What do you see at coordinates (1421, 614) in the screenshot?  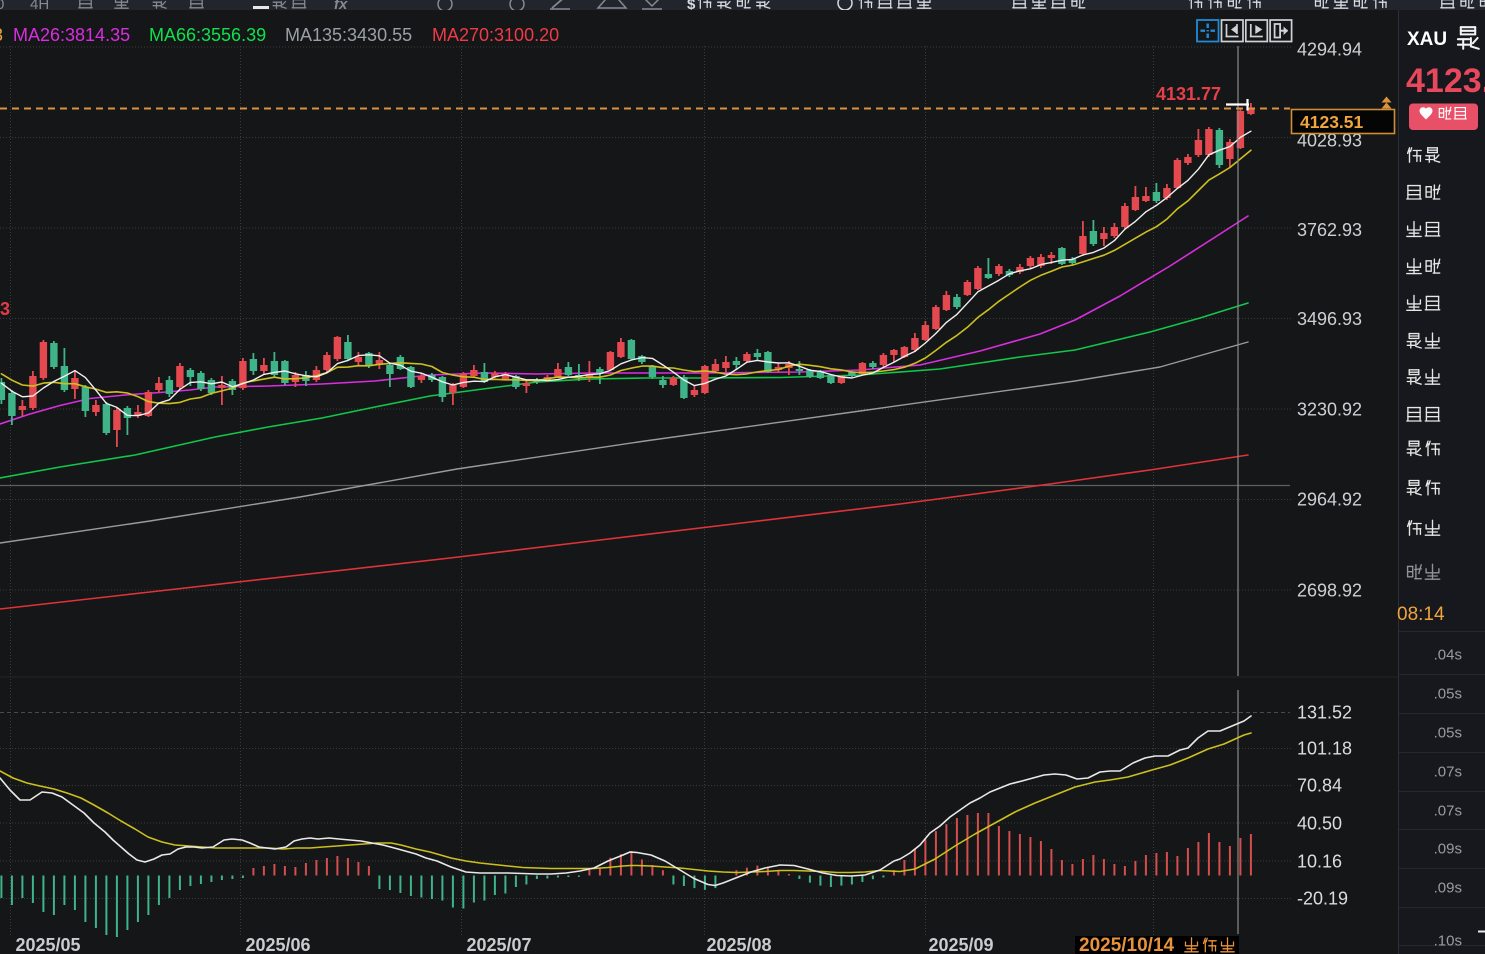 I see `svg-text: 08:14` at bounding box center [1421, 614].